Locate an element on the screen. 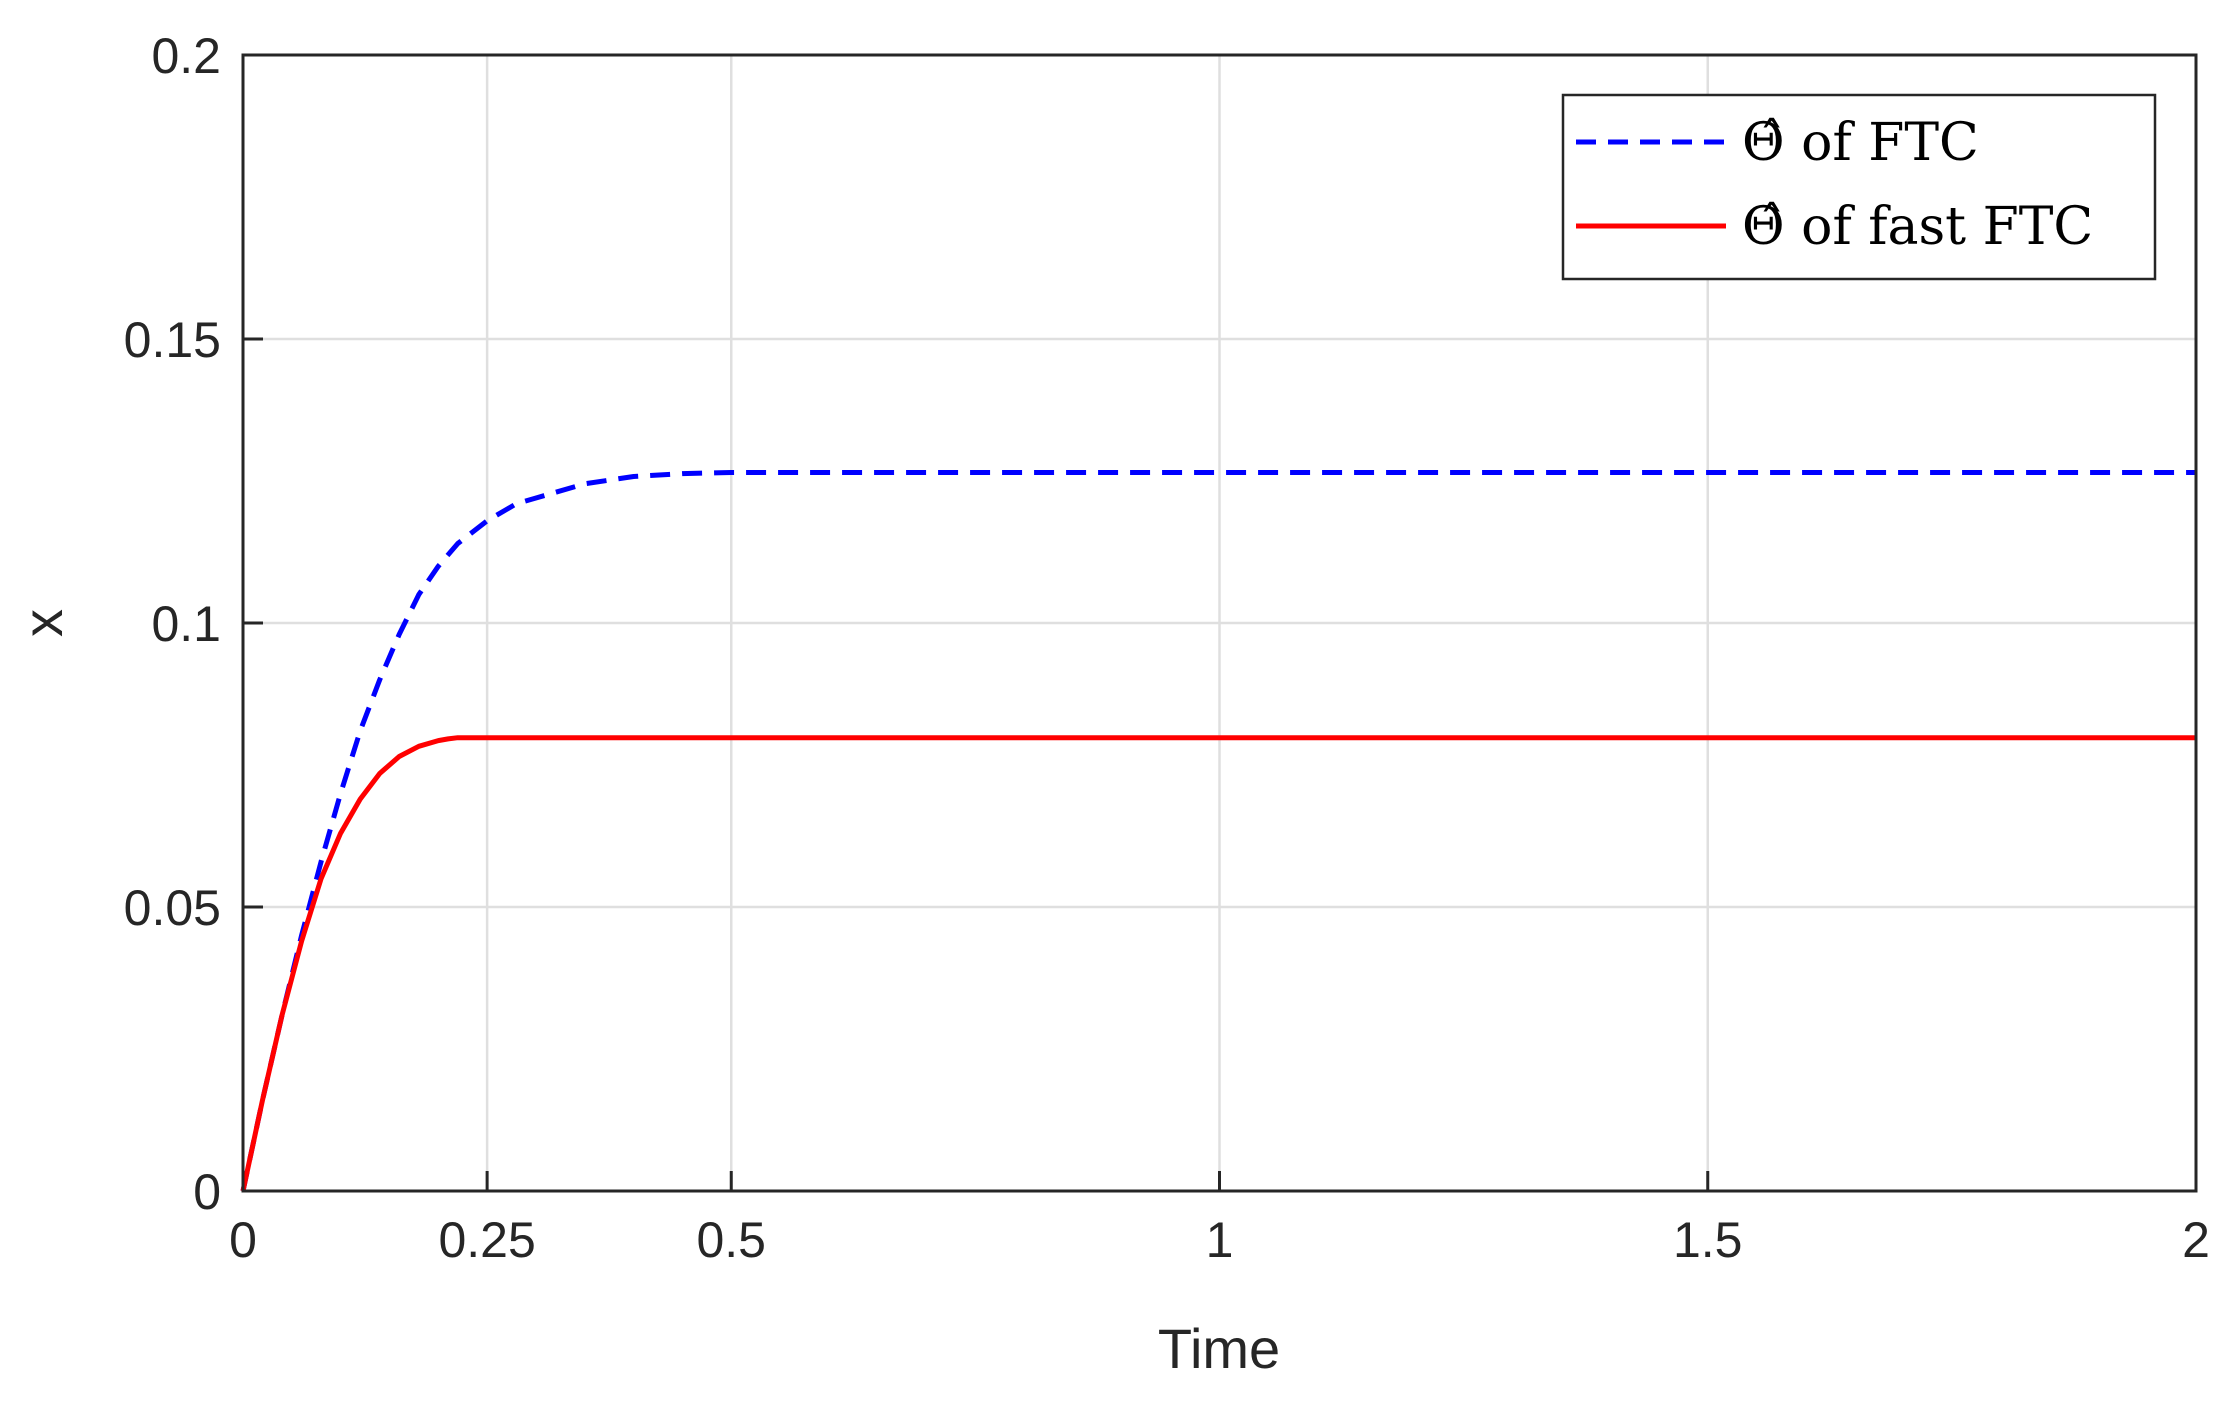  y-tick-label: 0.05 is located at coordinates (172, 908).